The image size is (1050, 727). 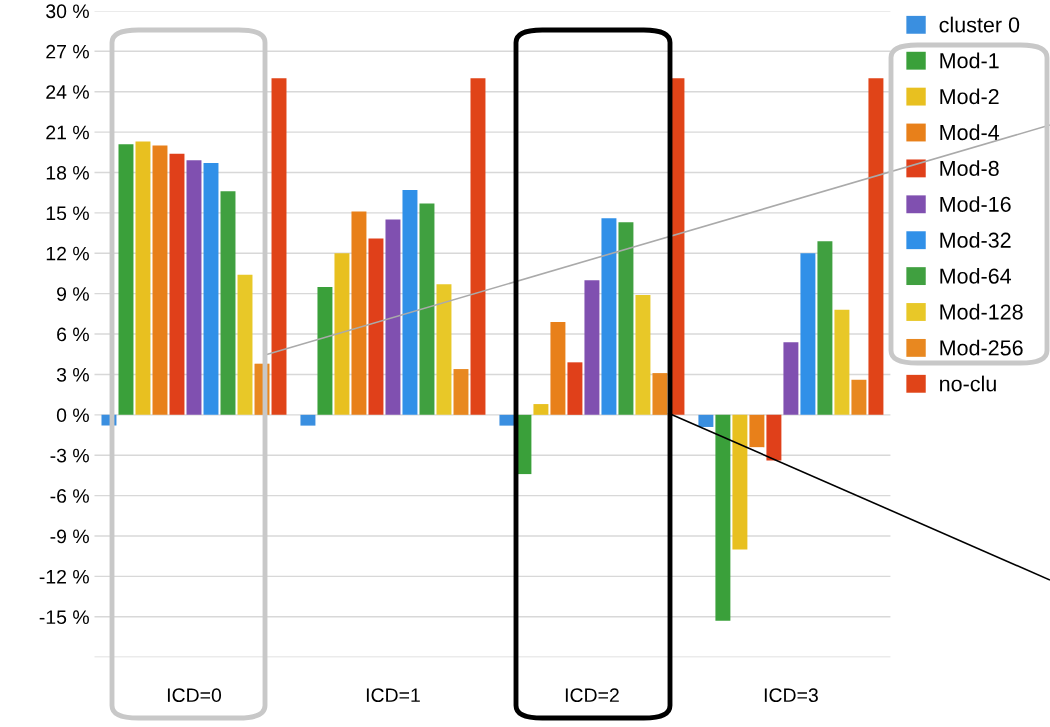 What do you see at coordinates (979, 24) in the screenshot?
I see `legend-label: cluster 0` at bounding box center [979, 24].